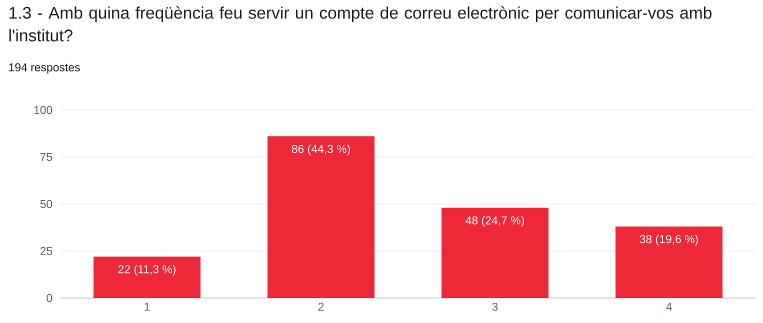  Describe the element at coordinates (360, 24) in the screenshot. I see `chart-title: 1.3 - Amb quina freqüència feu servir un compte de correu electrònic per comunicar-vos amb l'institut?` at that location.